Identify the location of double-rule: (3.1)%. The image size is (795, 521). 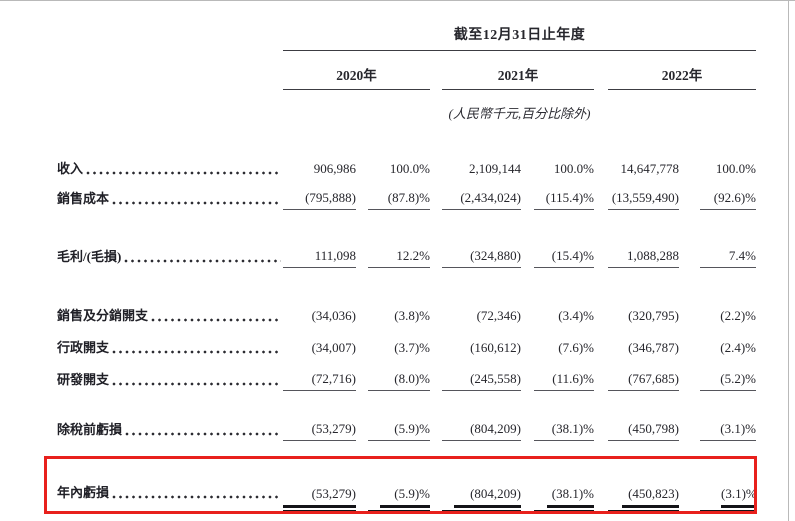
(728, 498).